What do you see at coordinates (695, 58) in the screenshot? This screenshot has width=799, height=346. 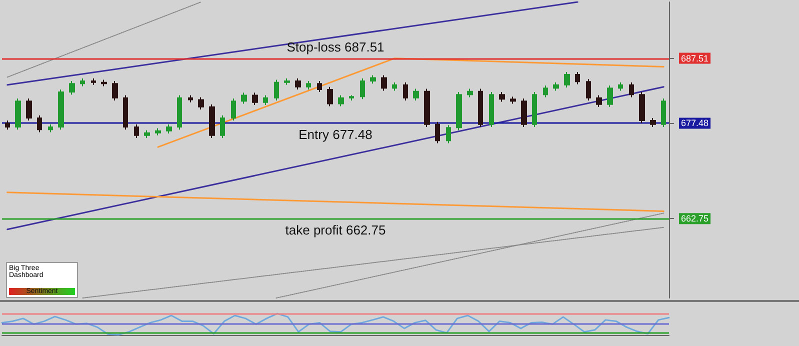 I see `y-tick-label: 687.51` at bounding box center [695, 58].